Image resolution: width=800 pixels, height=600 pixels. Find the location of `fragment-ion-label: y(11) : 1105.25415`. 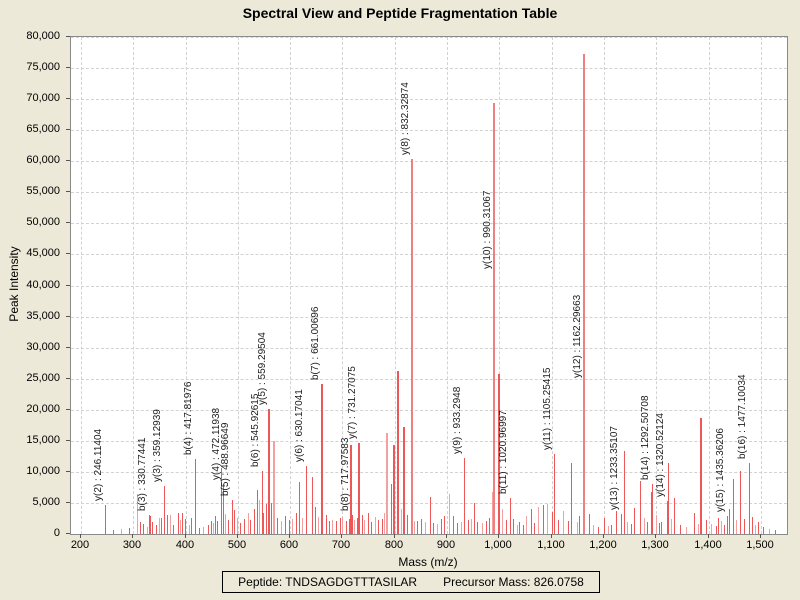

fragment-ion-label: y(11) : 1105.25415 is located at coordinates (547, 409).